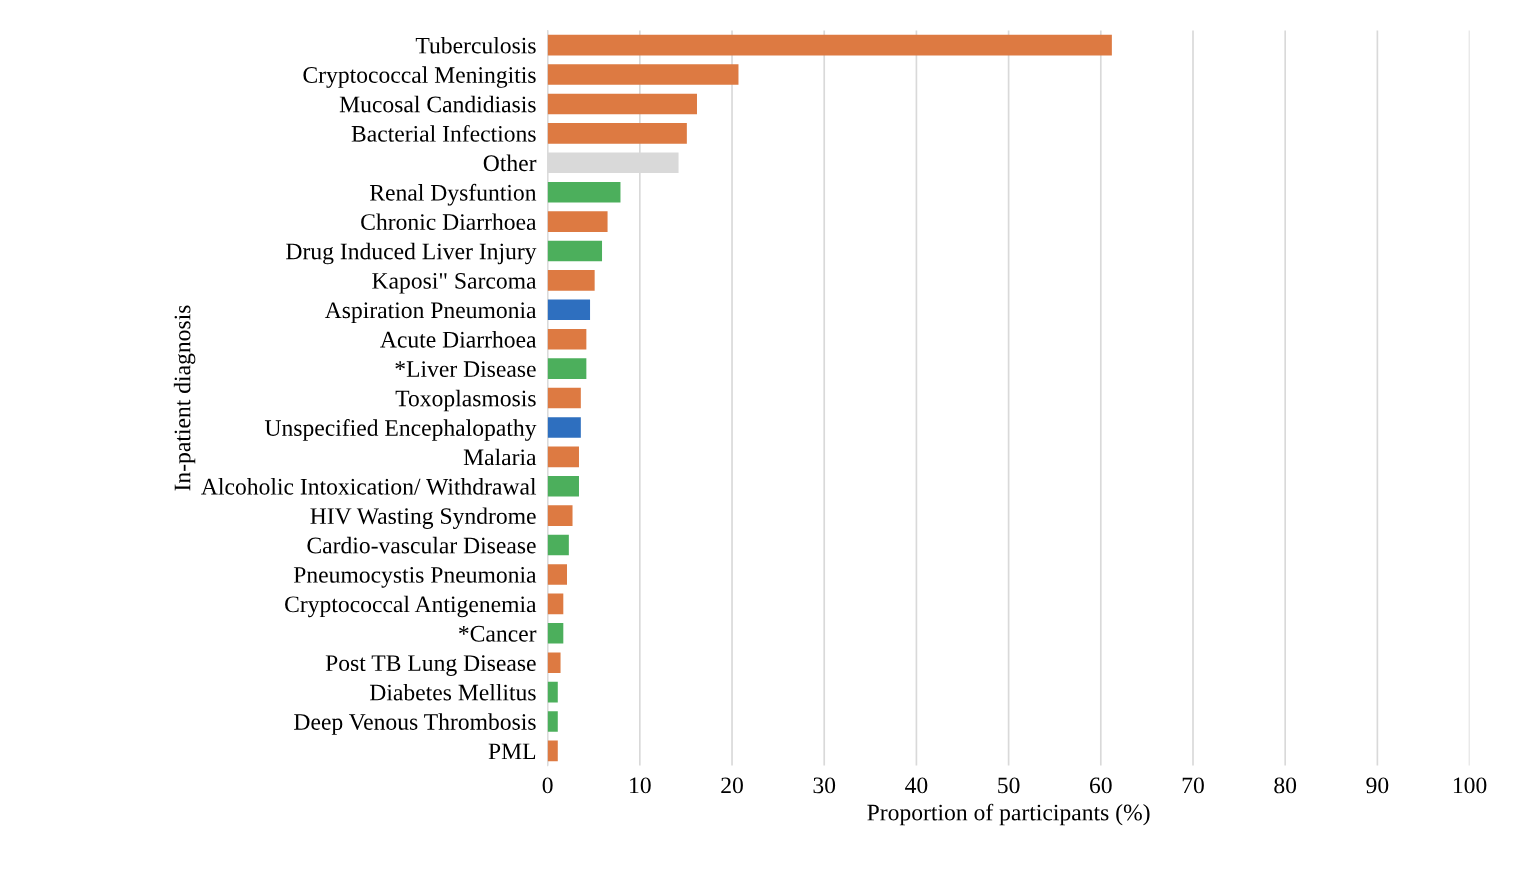 This screenshot has height=870, width=1534. What do you see at coordinates (184, 398) in the screenshot?
I see `y-axis-title: In-patient diagnosis` at bounding box center [184, 398].